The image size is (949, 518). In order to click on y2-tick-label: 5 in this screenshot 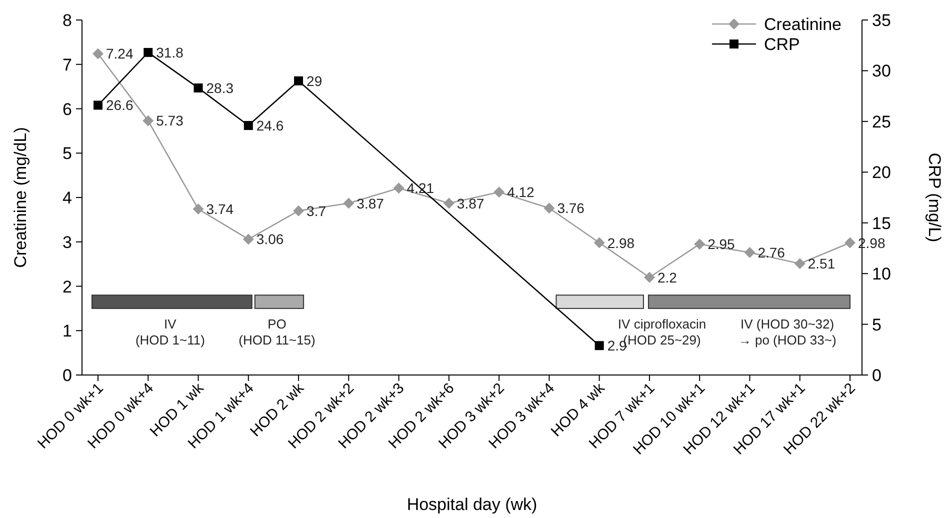, I will do `click(877, 324)`.